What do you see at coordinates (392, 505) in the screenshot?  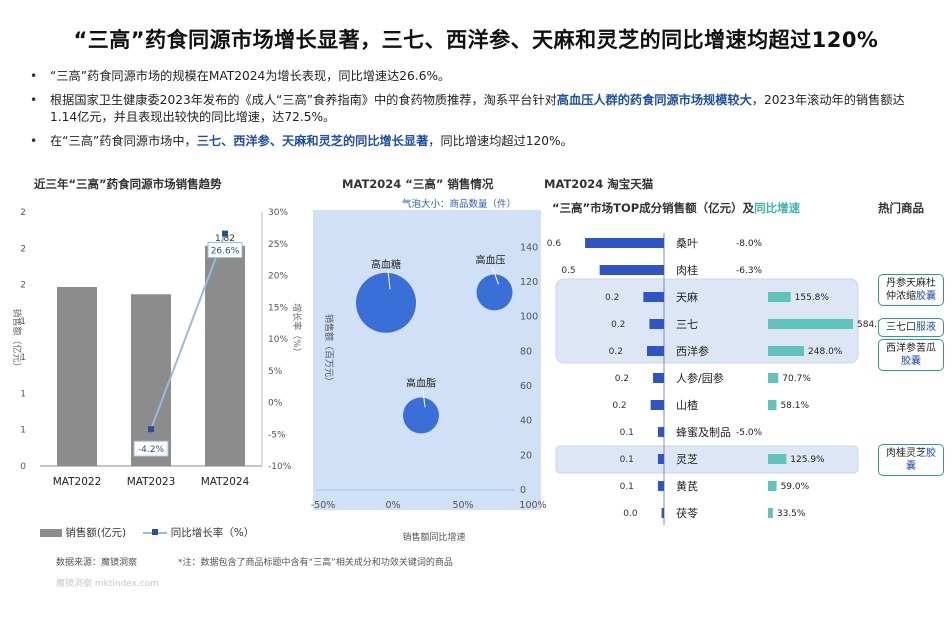 I see `bubble-x-tick: 0%` at bounding box center [392, 505].